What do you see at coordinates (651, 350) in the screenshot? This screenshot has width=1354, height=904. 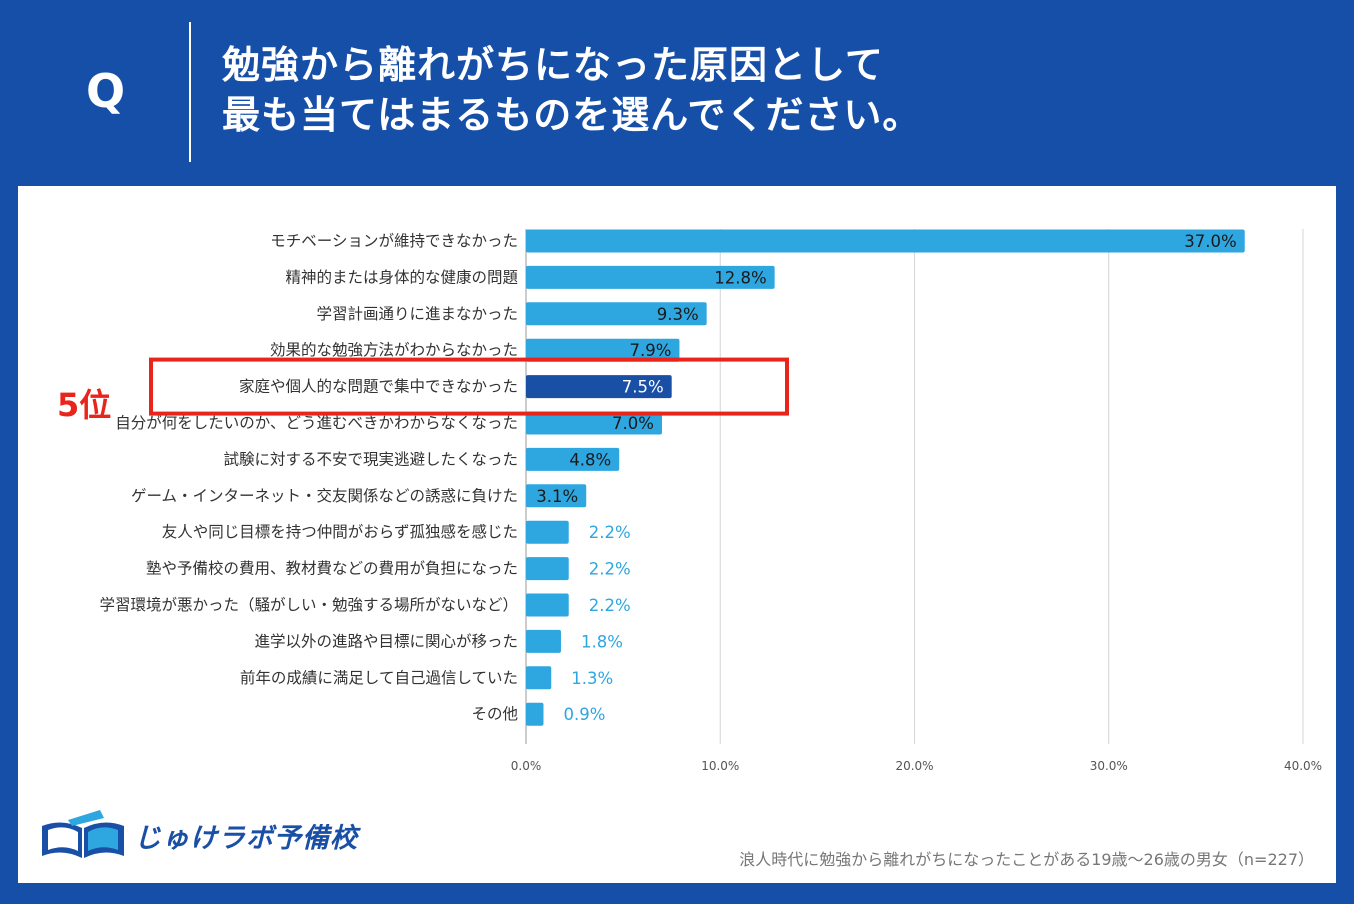 I see `data-label: 7.9%` at bounding box center [651, 350].